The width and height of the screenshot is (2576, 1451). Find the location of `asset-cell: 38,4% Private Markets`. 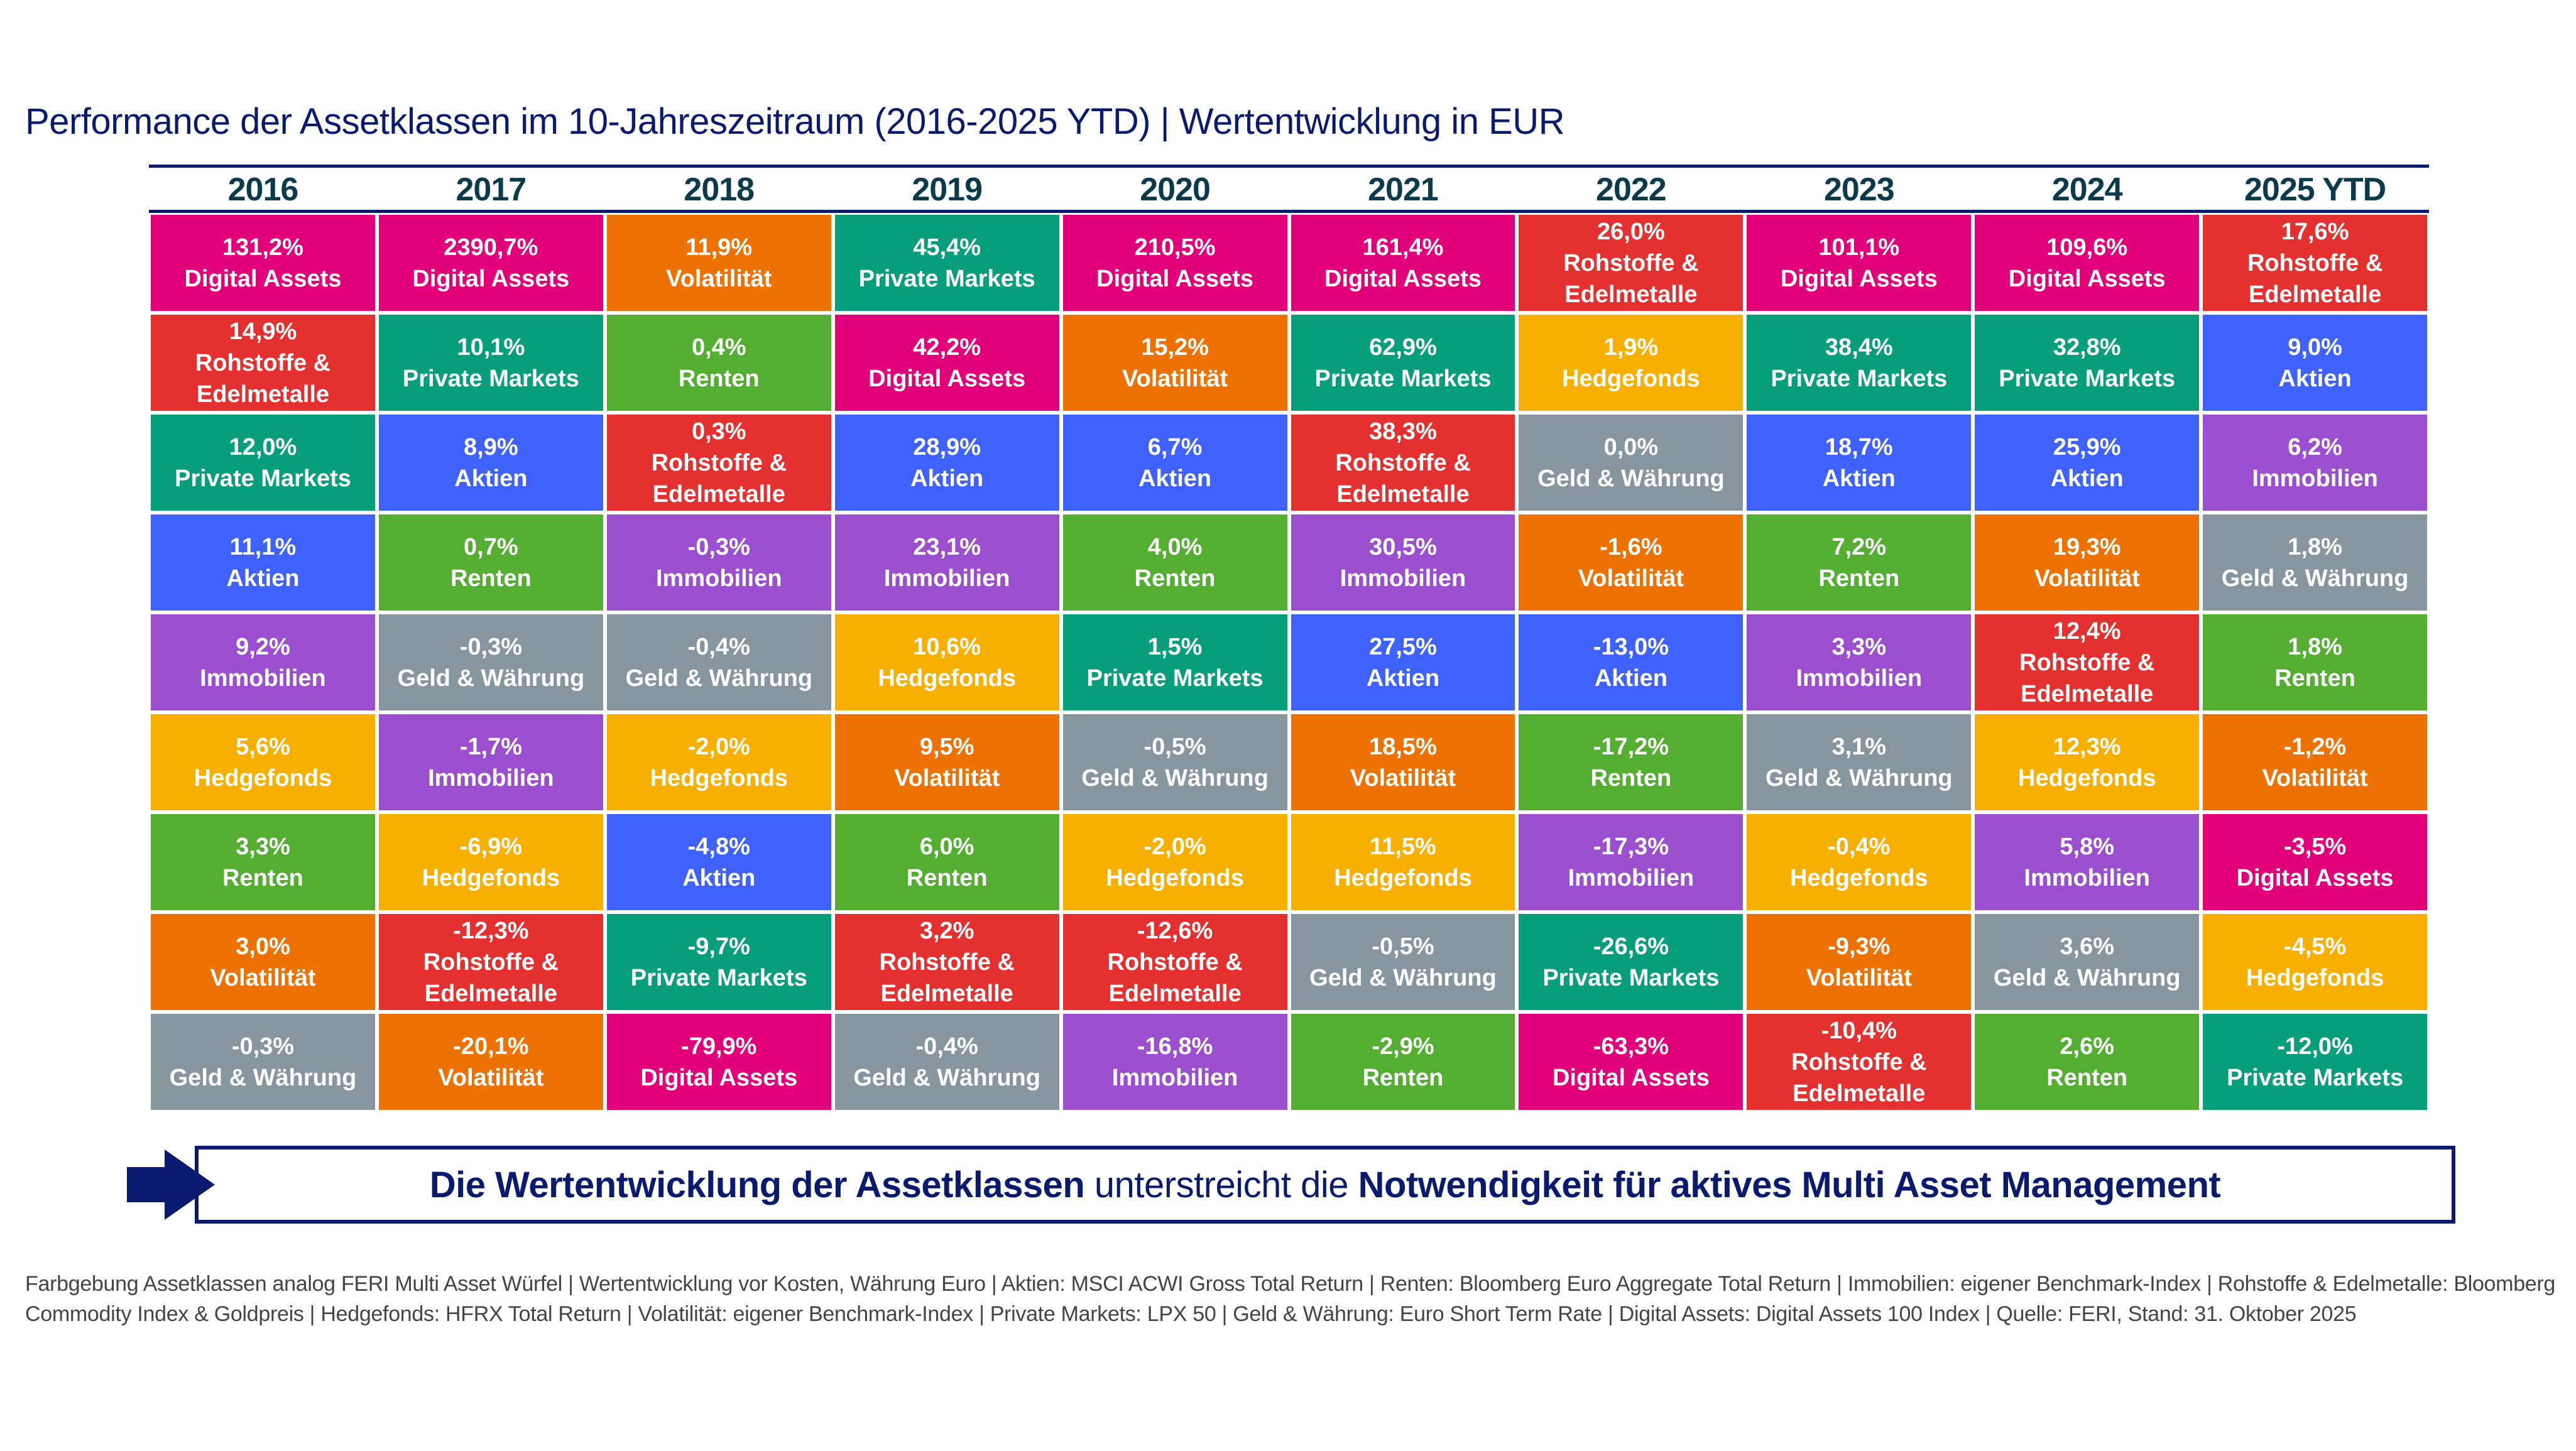

asset-cell: 38,4% Private Markets is located at coordinates (1860, 363).